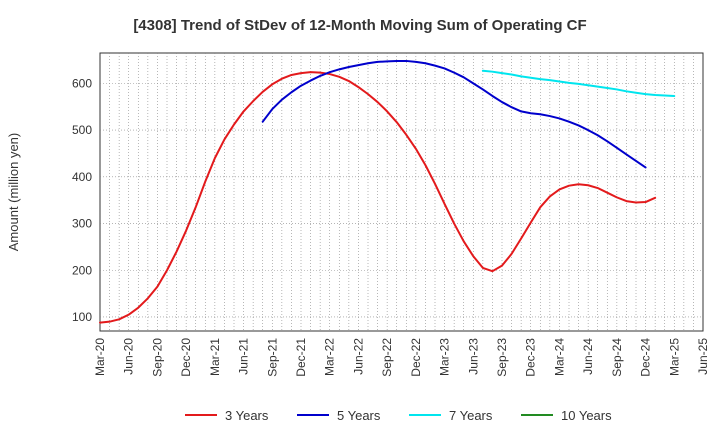 The image size is (720, 440). I want to click on x-tick-label: Jun-21, so click(244, 356).